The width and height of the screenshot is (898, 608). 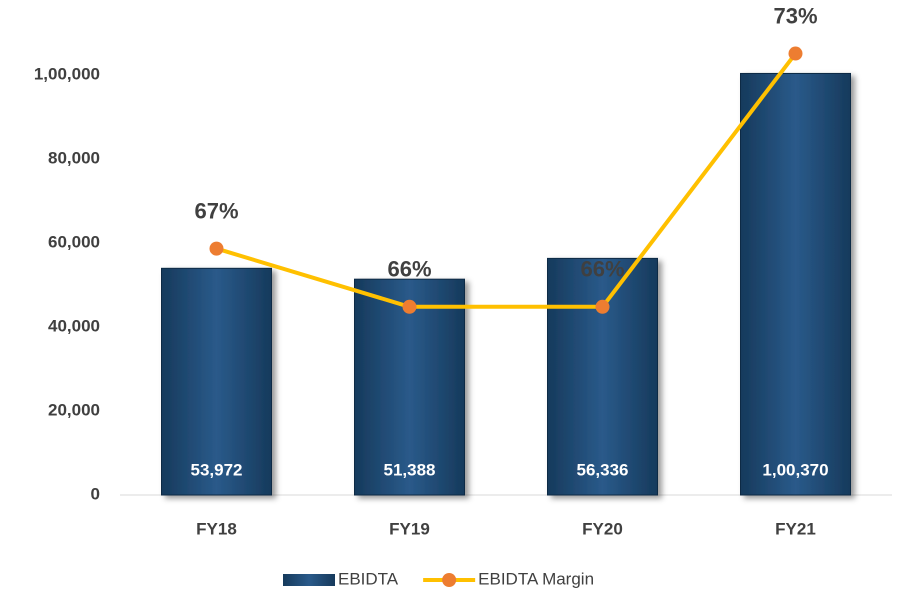 What do you see at coordinates (74, 409) in the screenshot?
I see `y-tick-label: 20,000` at bounding box center [74, 409].